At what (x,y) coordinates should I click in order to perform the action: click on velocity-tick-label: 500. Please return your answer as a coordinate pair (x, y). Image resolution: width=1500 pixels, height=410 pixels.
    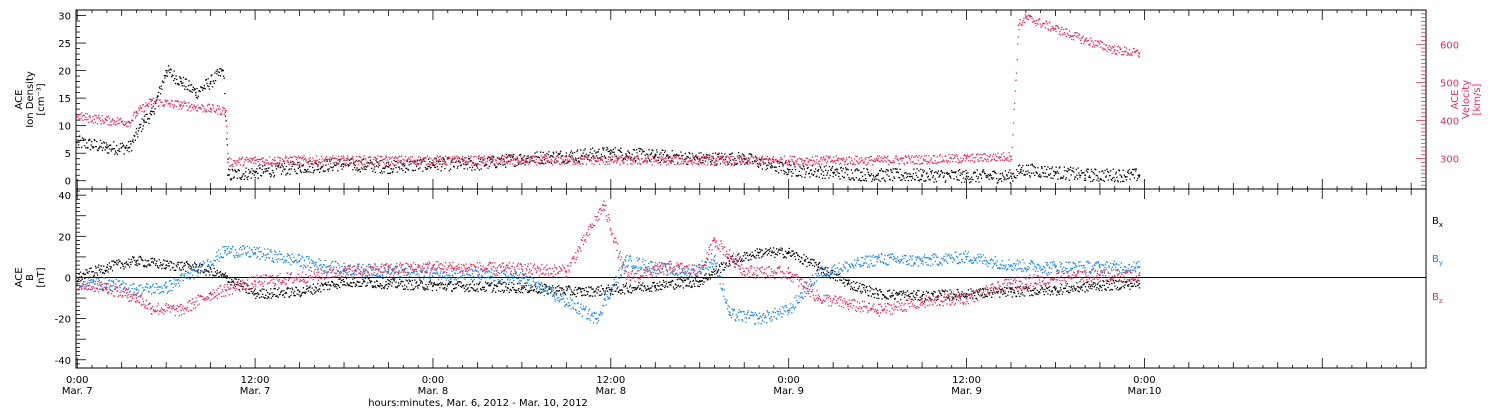
    Looking at the image, I should click on (1449, 83).